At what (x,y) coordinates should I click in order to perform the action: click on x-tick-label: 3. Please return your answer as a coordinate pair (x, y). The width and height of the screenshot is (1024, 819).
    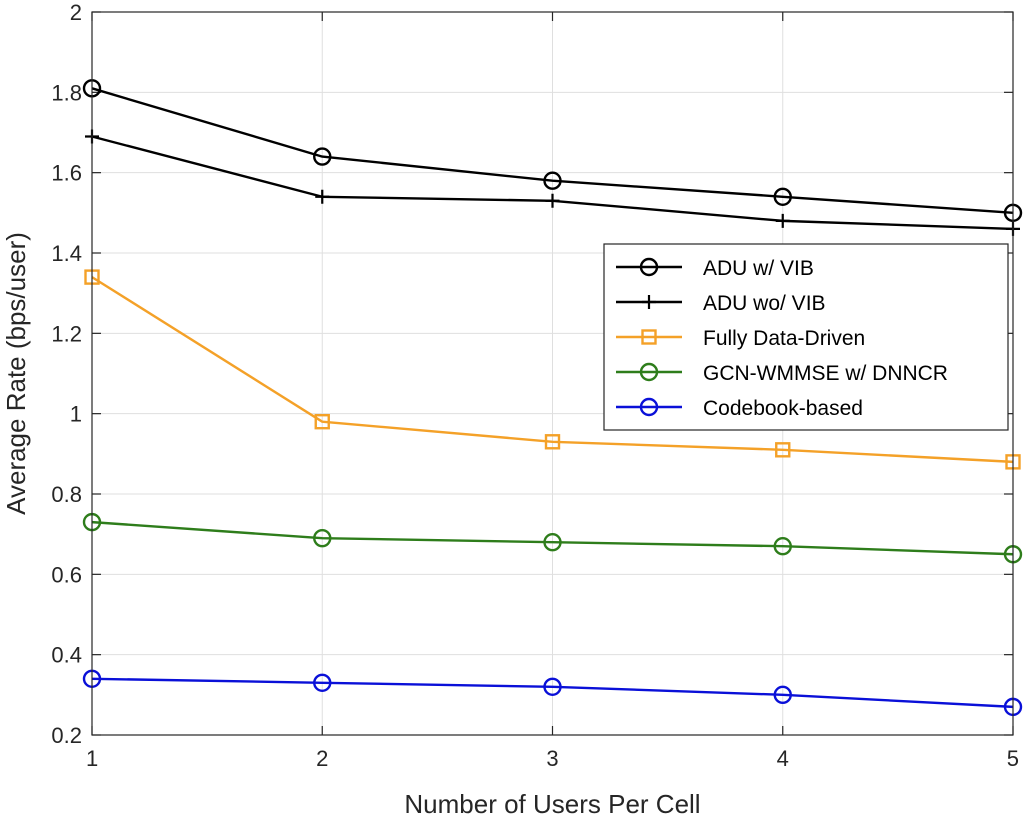
    Looking at the image, I should click on (552, 758).